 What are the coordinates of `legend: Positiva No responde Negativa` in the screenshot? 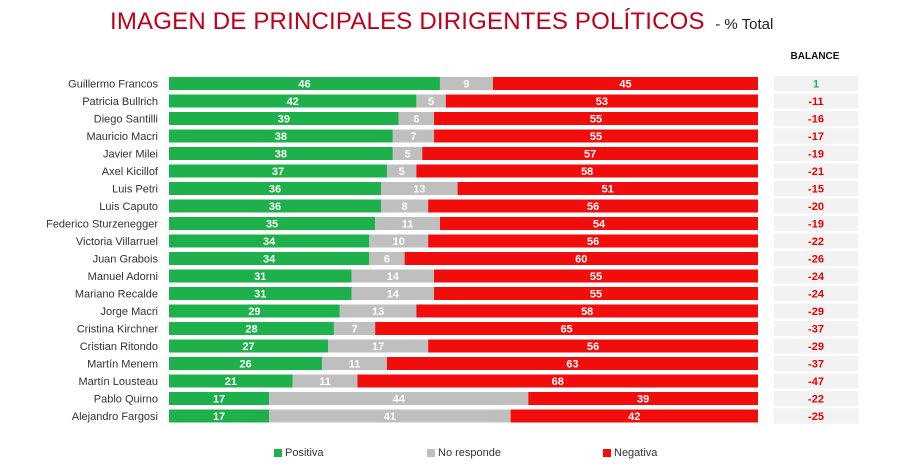 It's located at (460, 456).